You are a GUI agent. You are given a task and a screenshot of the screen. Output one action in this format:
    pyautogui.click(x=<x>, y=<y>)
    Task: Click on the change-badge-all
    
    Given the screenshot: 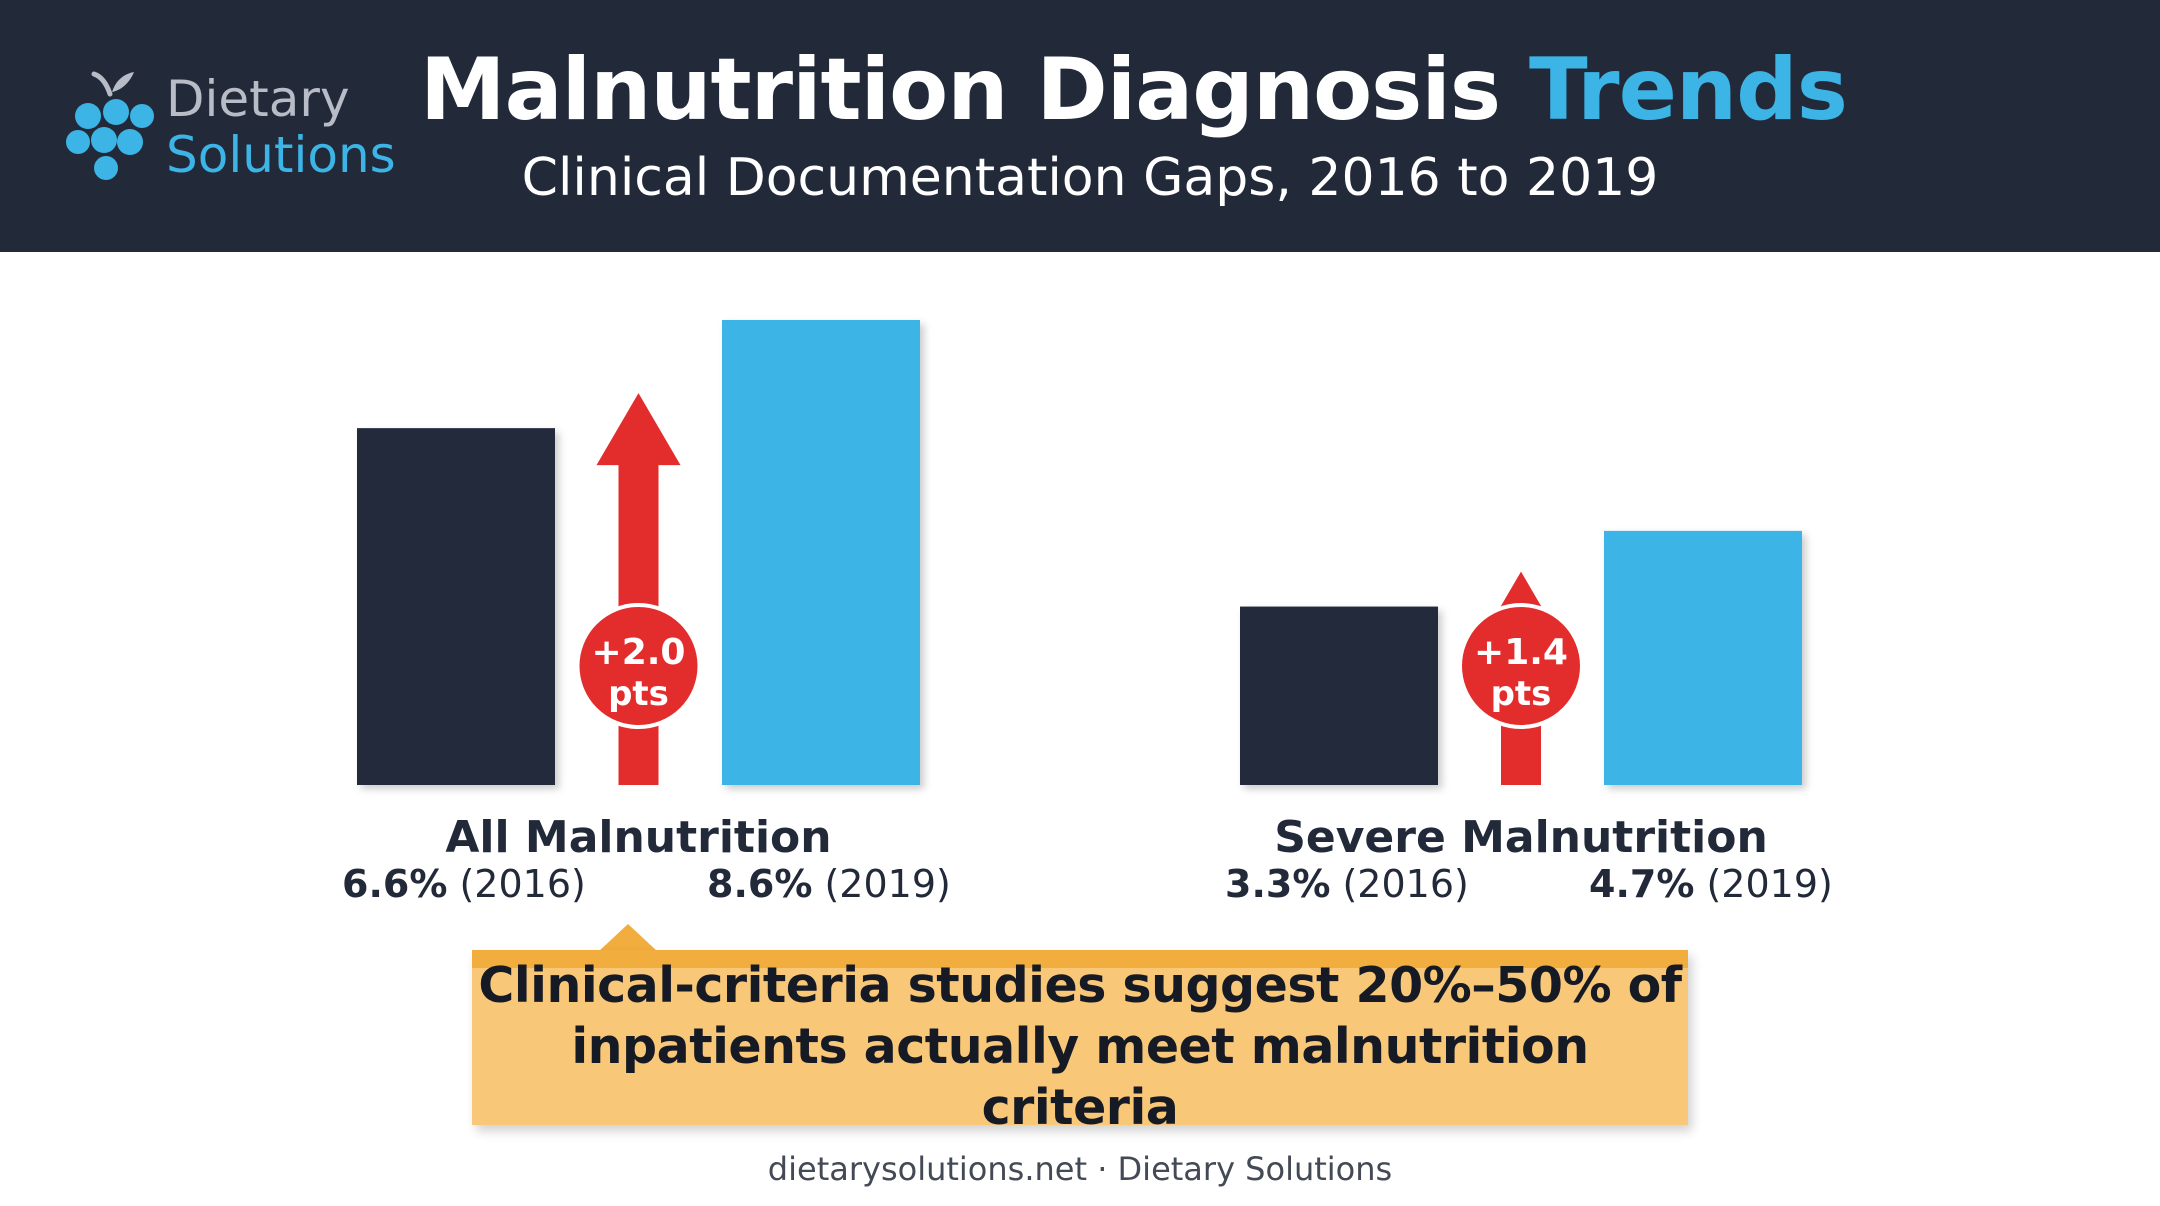 What is the action you would take?
    pyautogui.click(x=638, y=666)
    